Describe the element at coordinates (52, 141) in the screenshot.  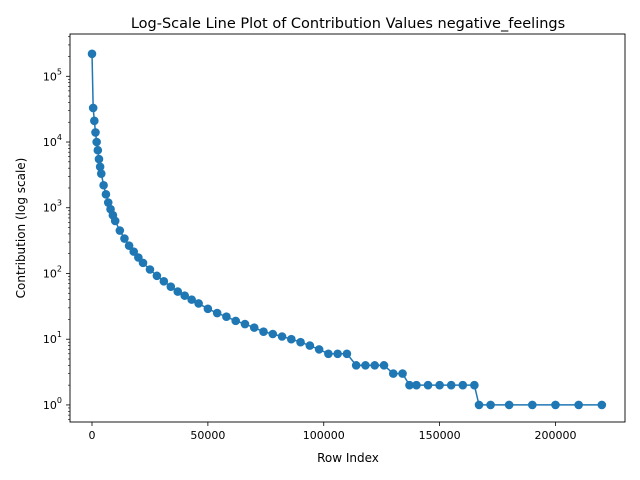
I see `y-tick-label: 10⁴` at that location.